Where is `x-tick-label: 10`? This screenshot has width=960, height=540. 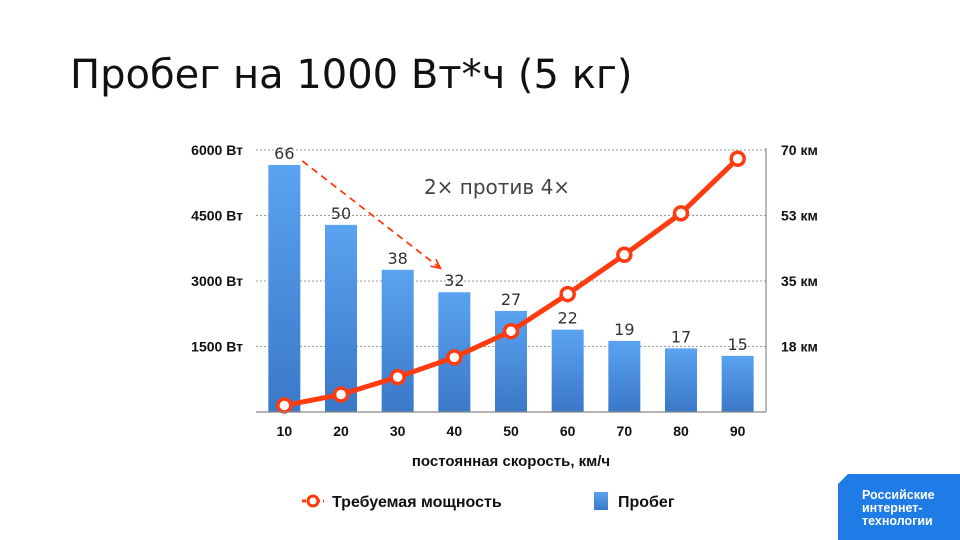 x-tick-label: 10 is located at coordinates (285, 431).